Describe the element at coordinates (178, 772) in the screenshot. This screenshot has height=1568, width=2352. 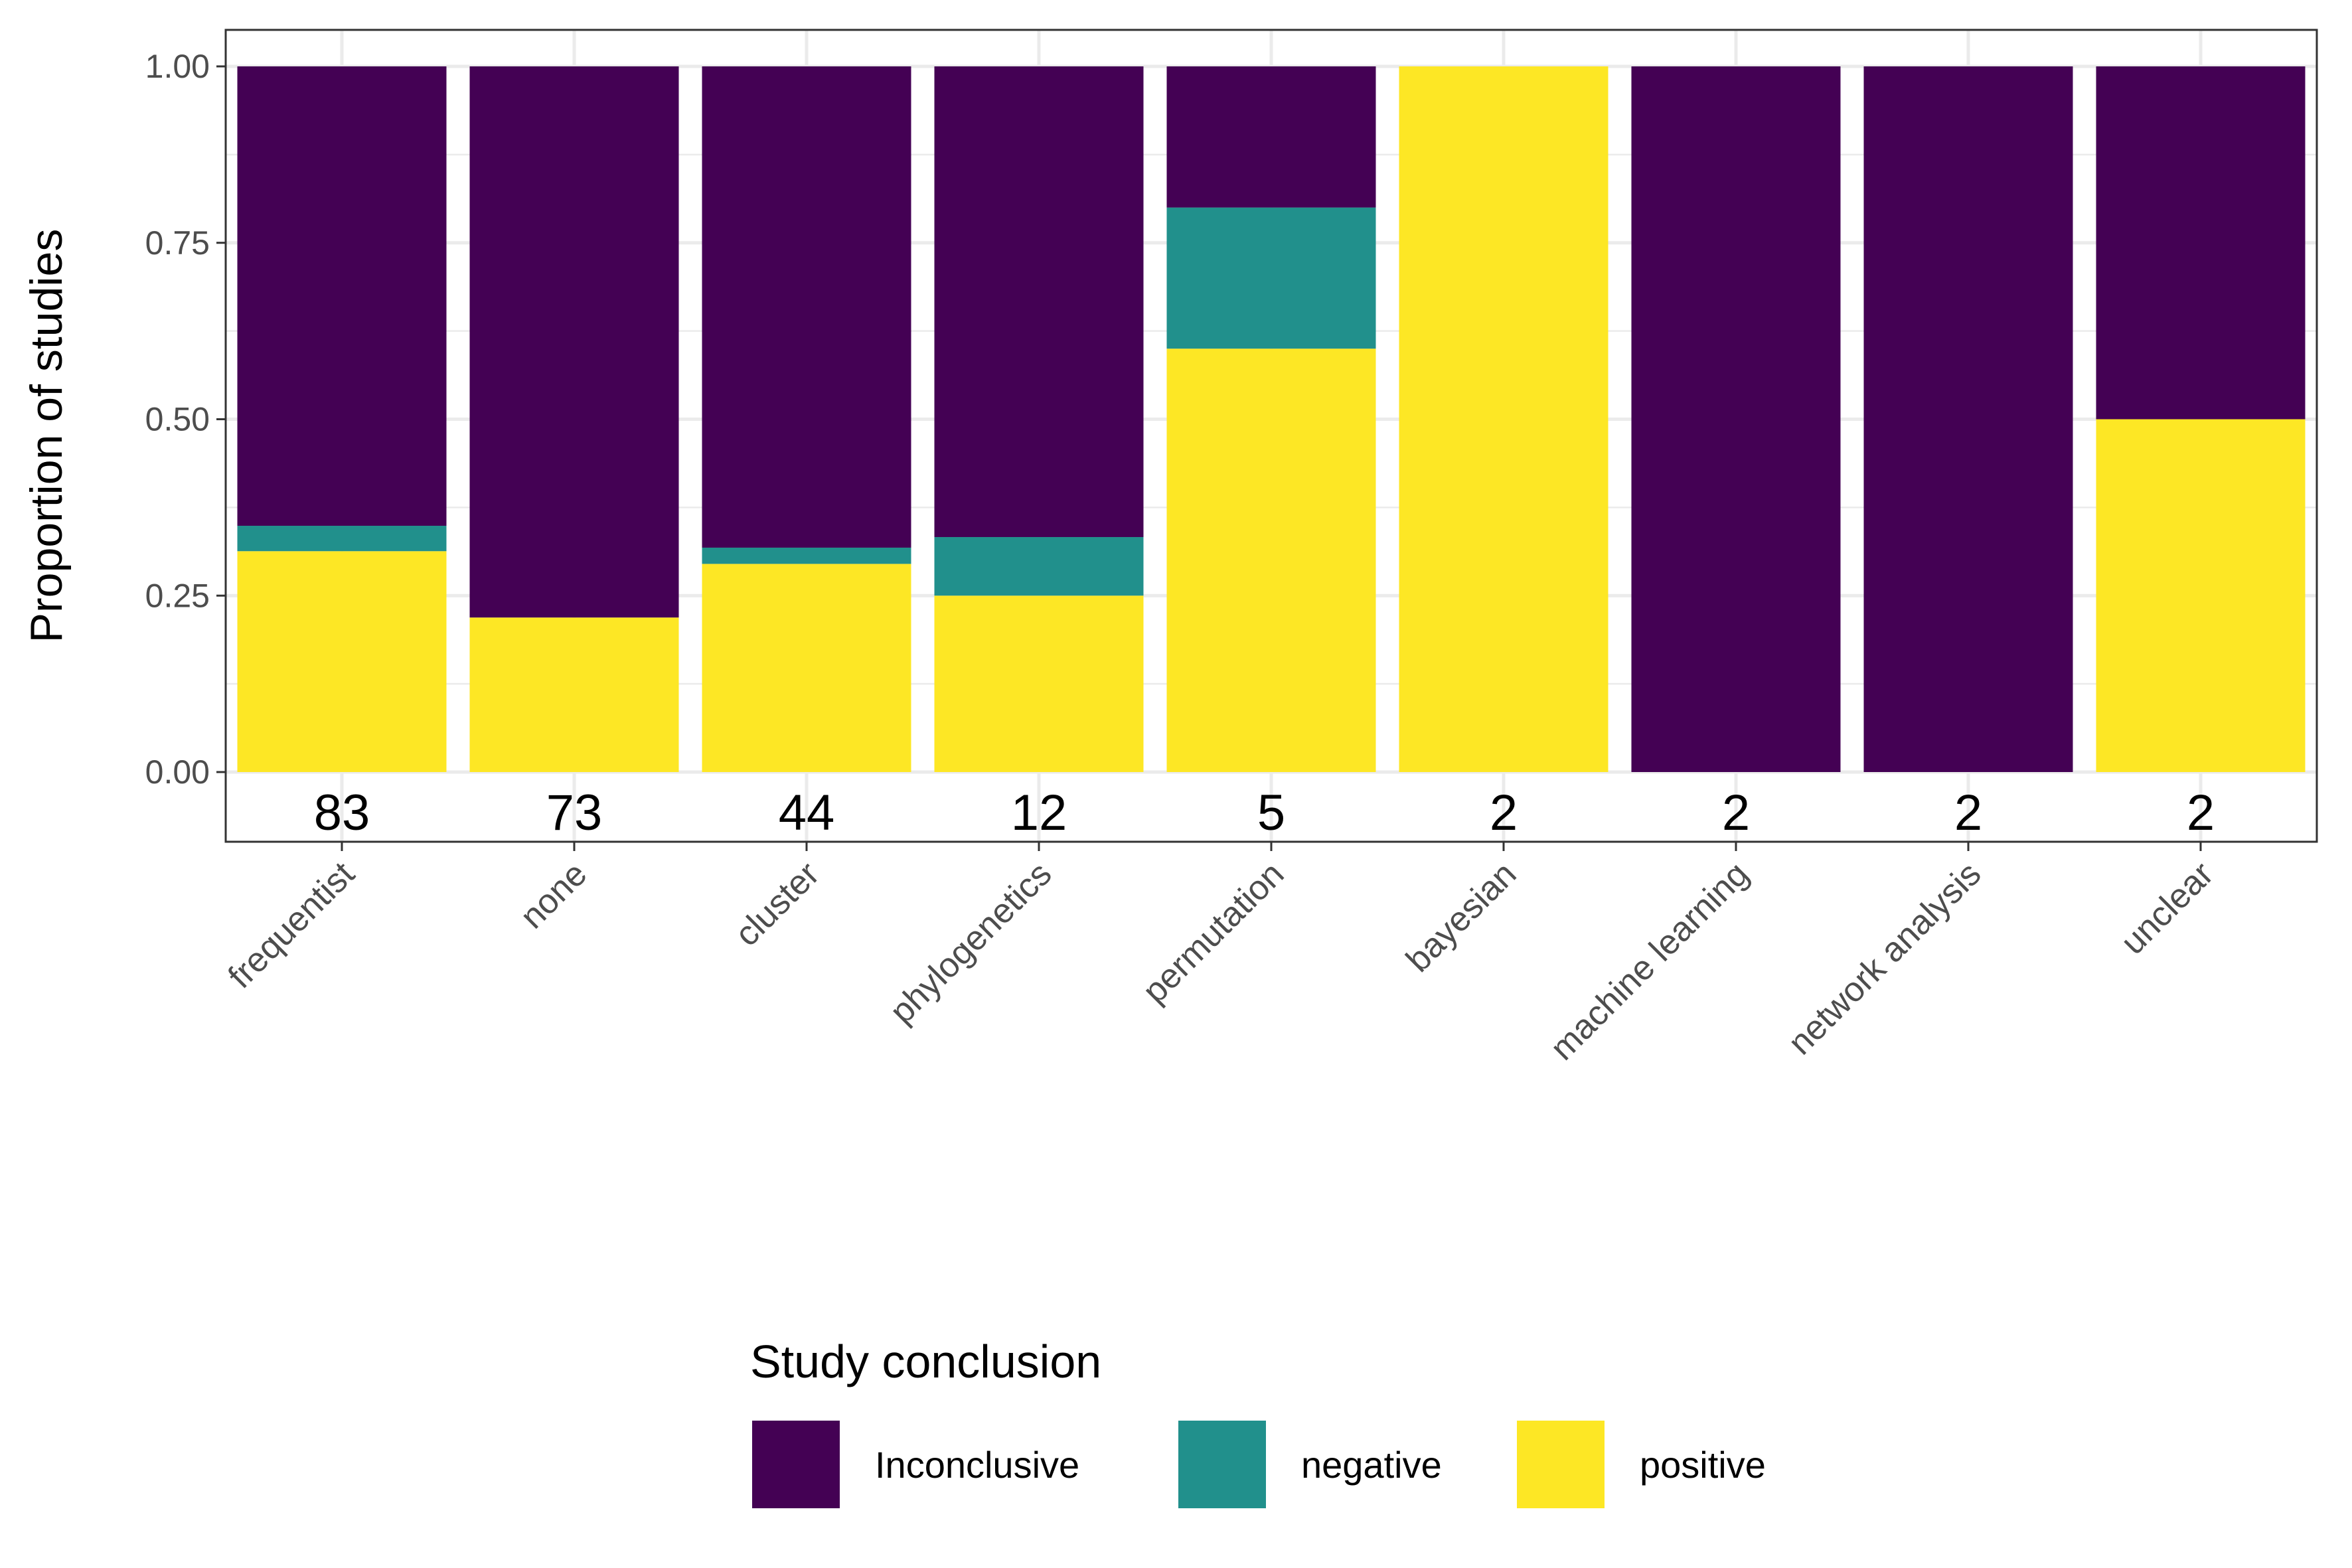
I see `y-tick-label: 0.00` at that location.